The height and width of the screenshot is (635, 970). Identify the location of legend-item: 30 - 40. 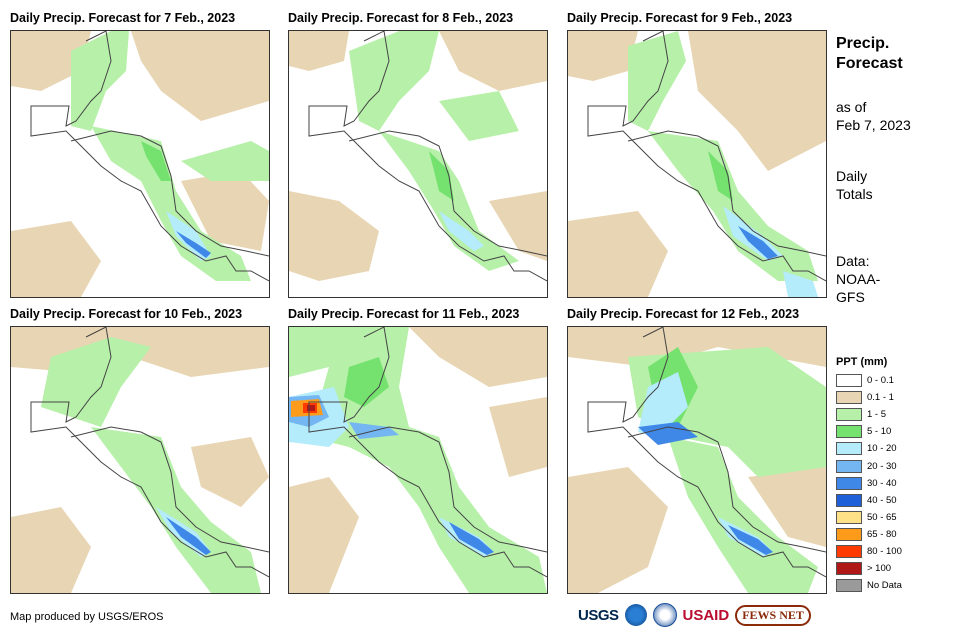
(869, 483).